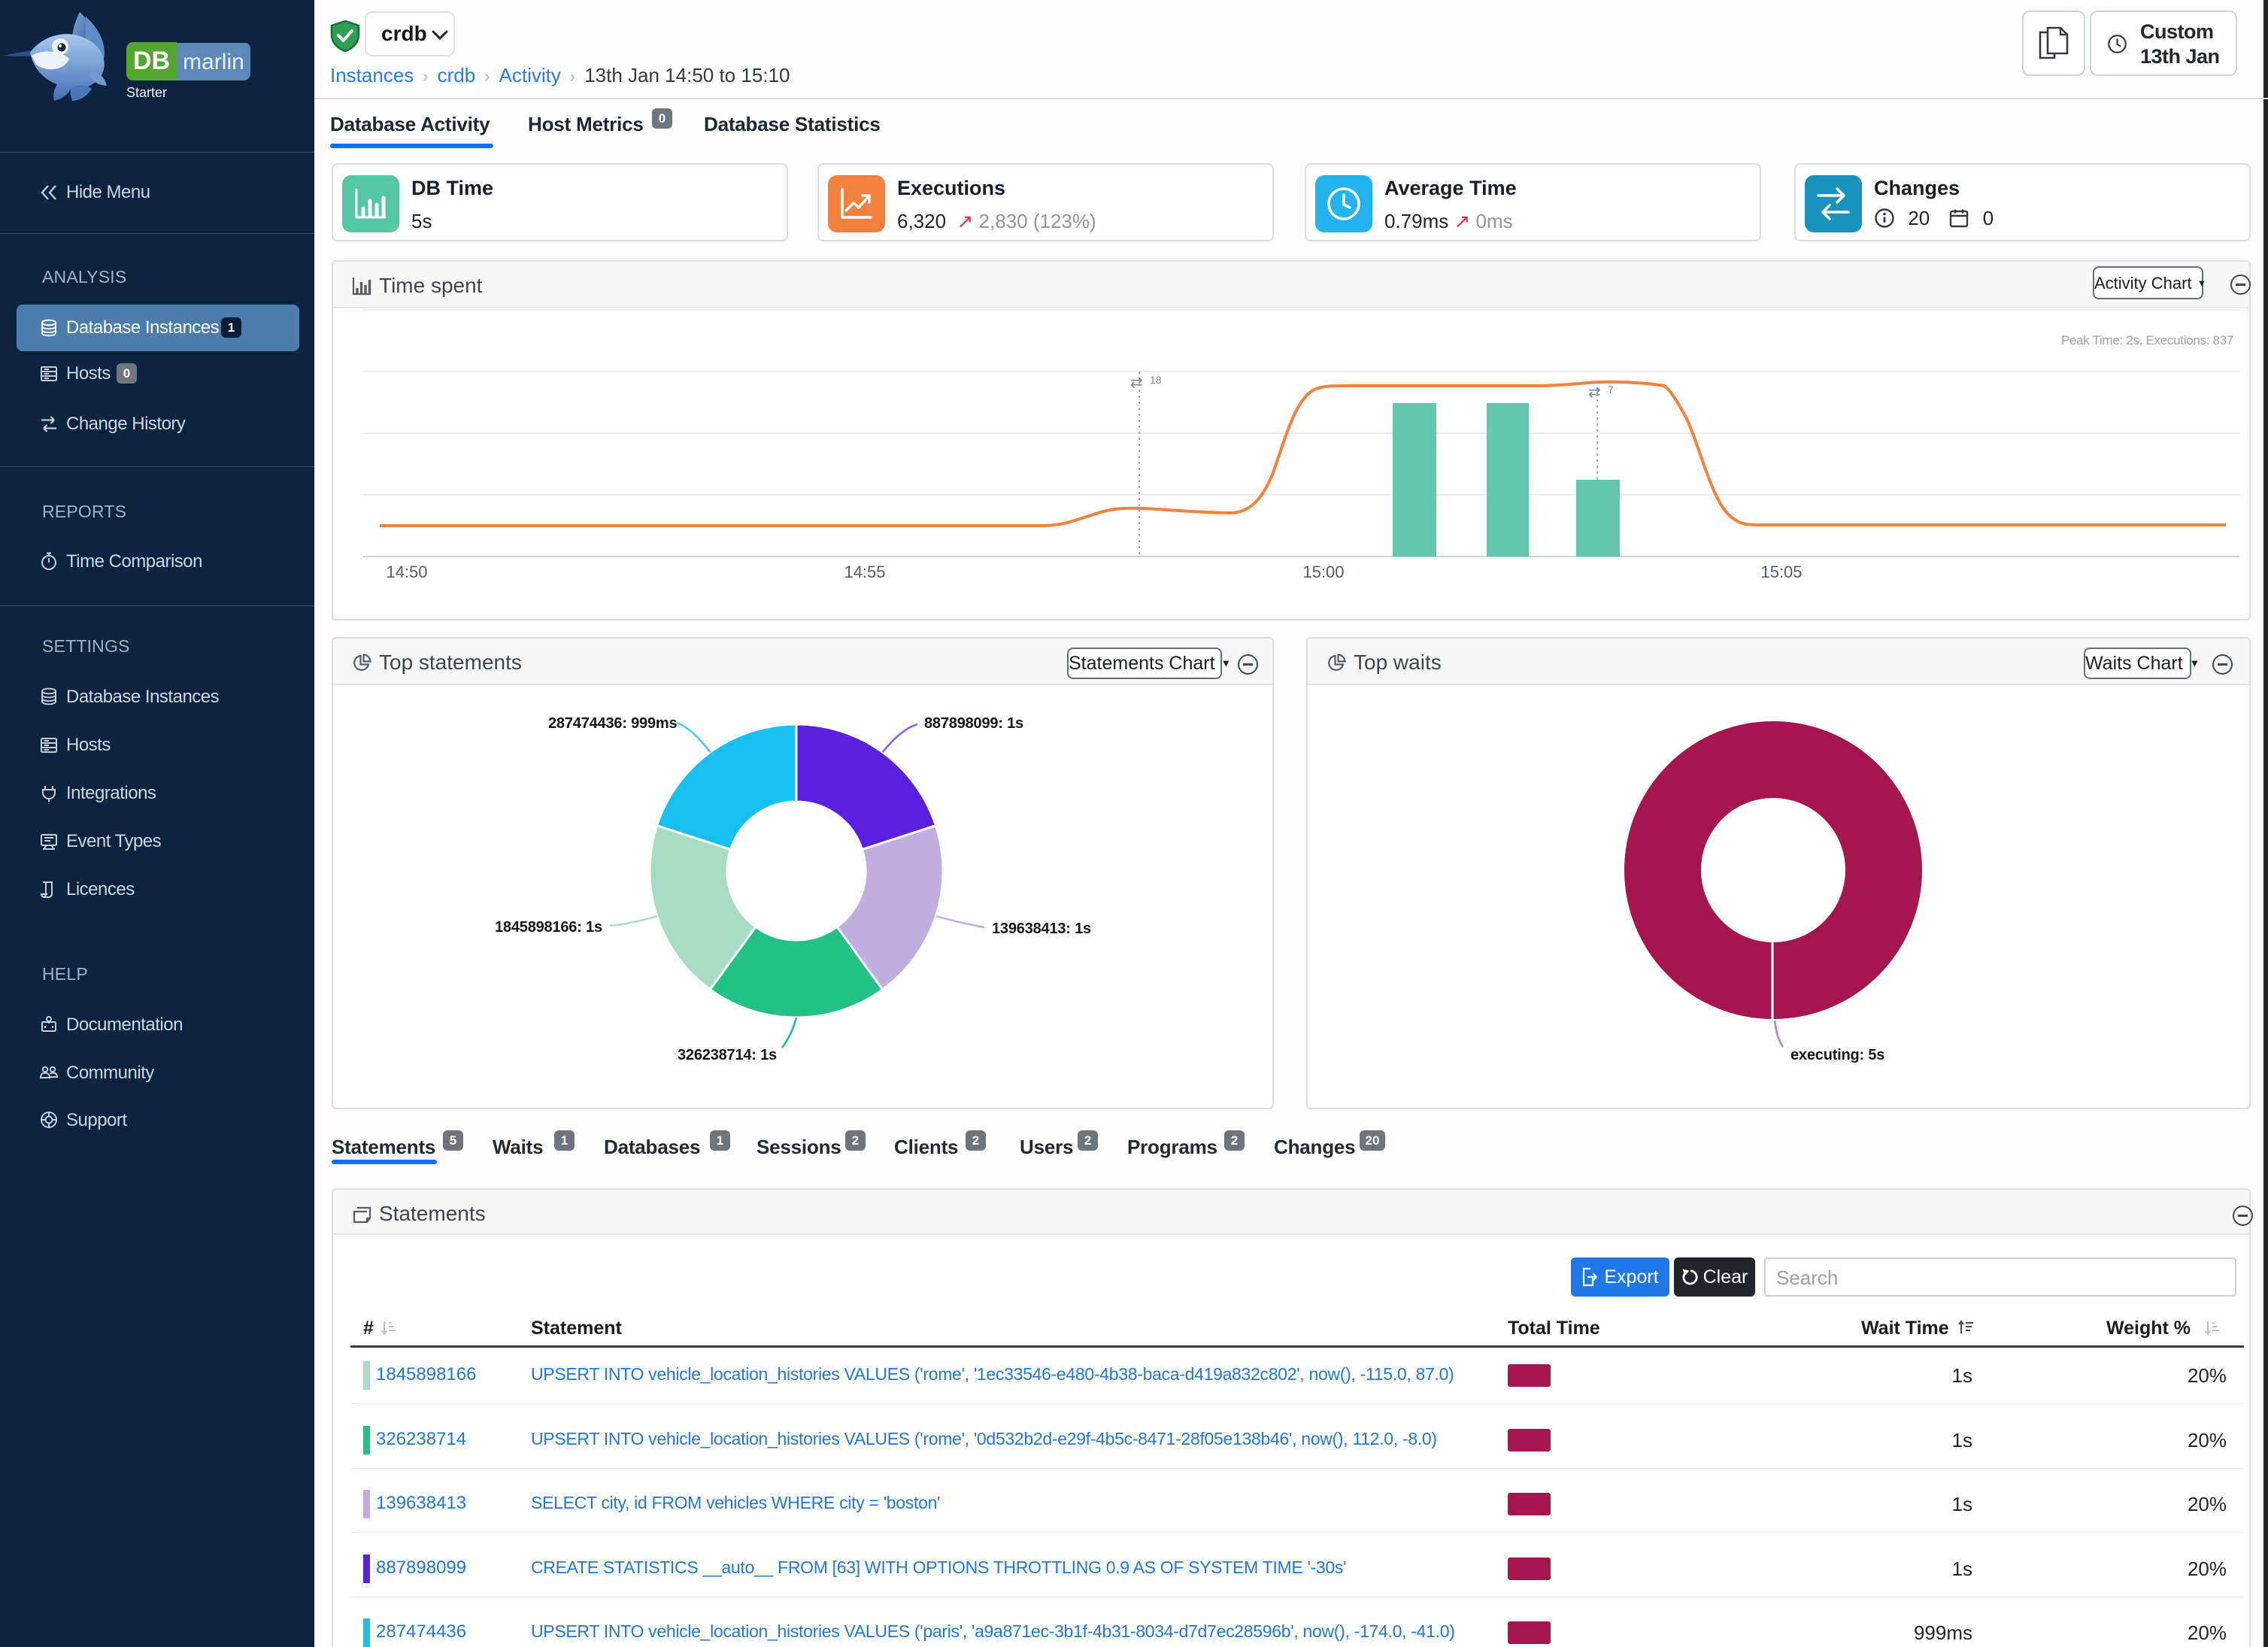  I want to click on svg-text: 14:50, so click(407, 572).